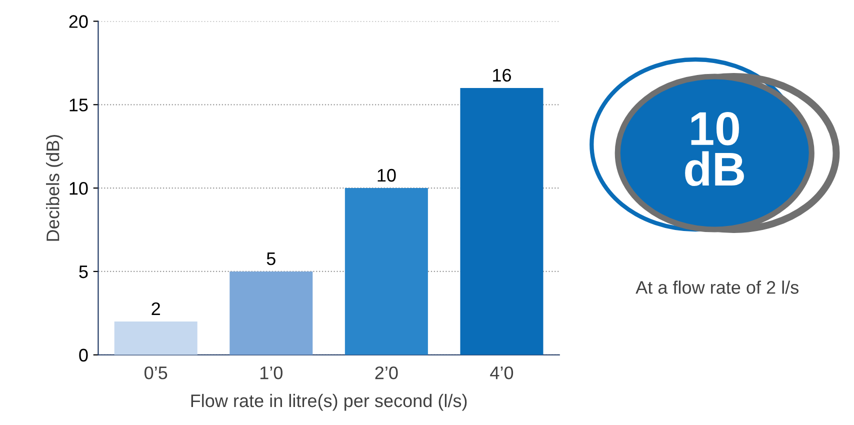 The height and width of the screenshot is (425, 854). What do you see at coordinates (83, 355) in the screenshot?
I see `y-tick-label: 0` at bounding box center [83, 355].